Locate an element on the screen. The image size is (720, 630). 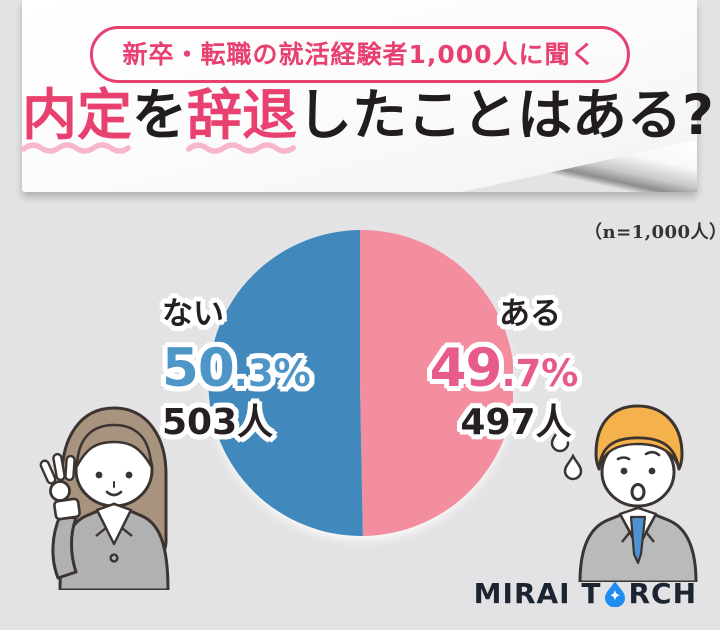
page-curl is located at coordinates (579, 166).